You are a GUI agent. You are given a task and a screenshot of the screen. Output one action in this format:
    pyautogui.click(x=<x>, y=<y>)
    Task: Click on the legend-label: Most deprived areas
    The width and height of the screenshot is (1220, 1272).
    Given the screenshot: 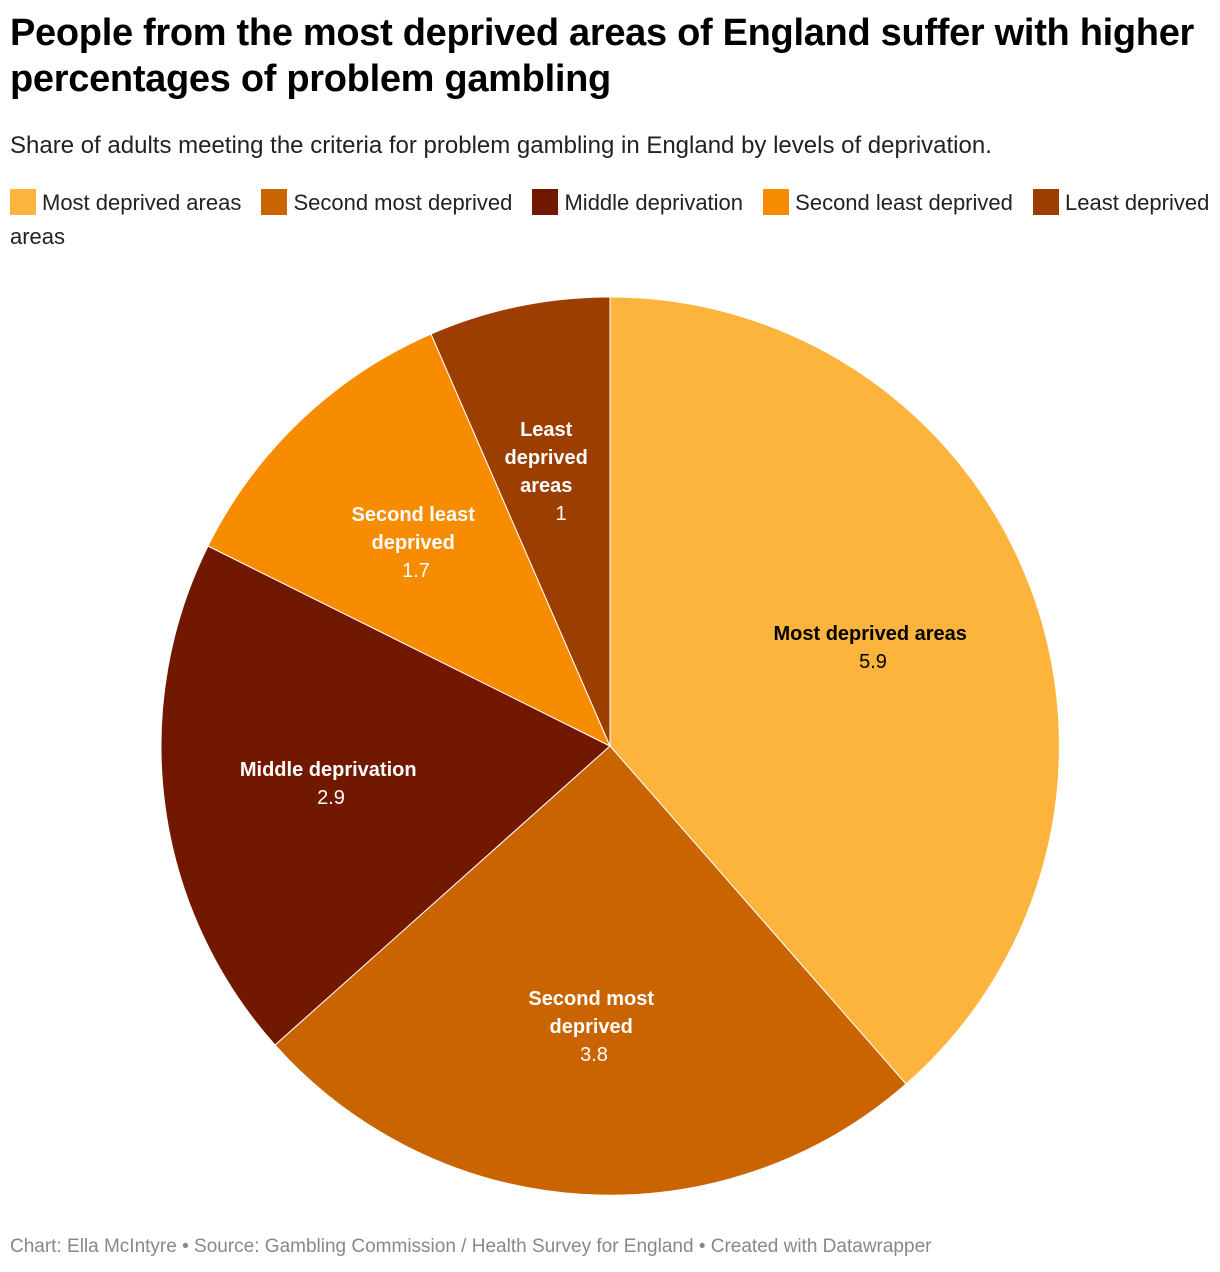 What is the action you would take?
    pyautogui.click(x=142, y=202)
    